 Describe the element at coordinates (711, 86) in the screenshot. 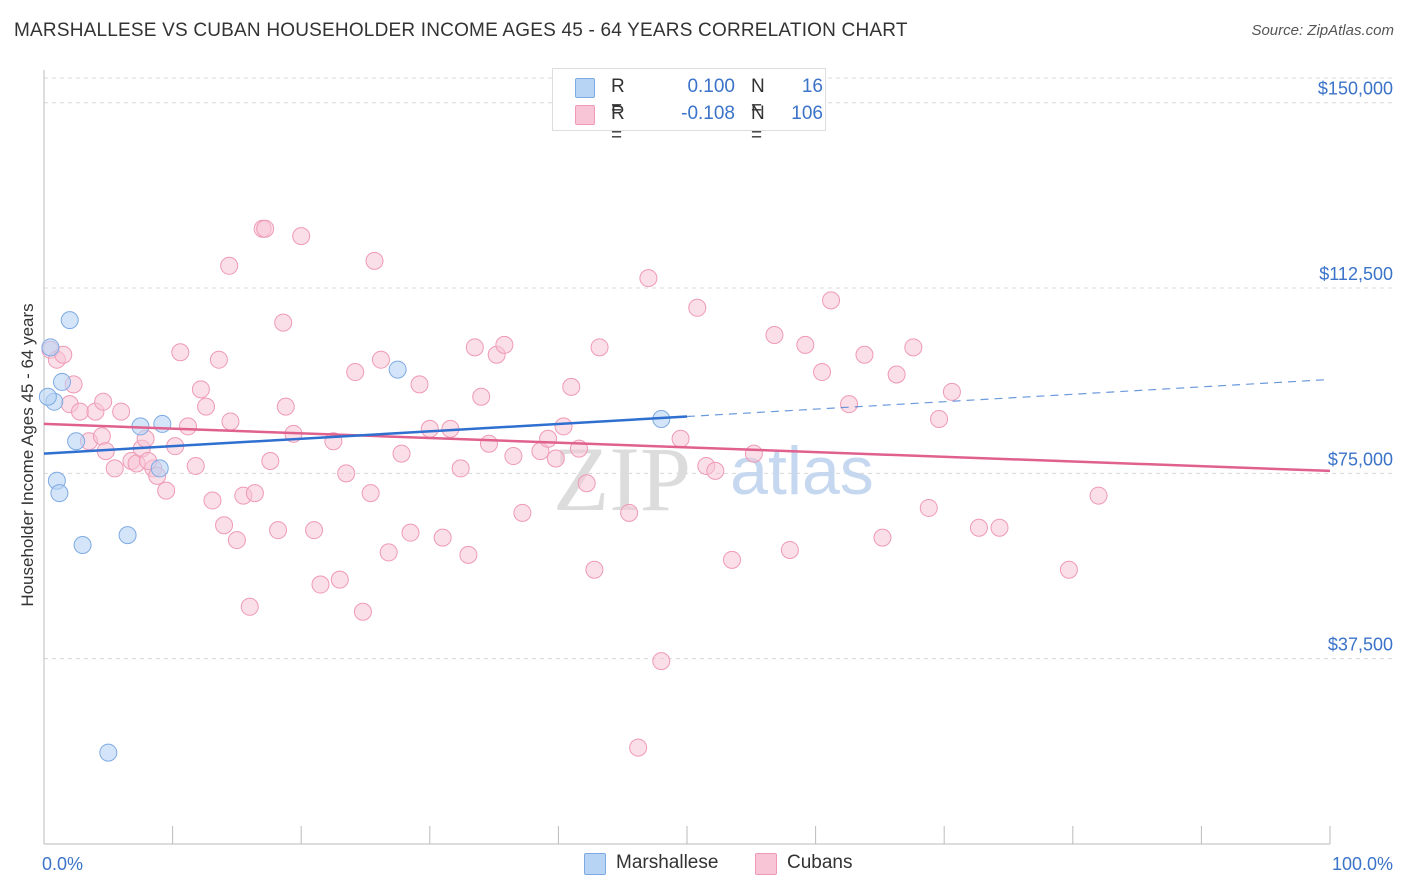

I see `r-value: 0.100` at that location.